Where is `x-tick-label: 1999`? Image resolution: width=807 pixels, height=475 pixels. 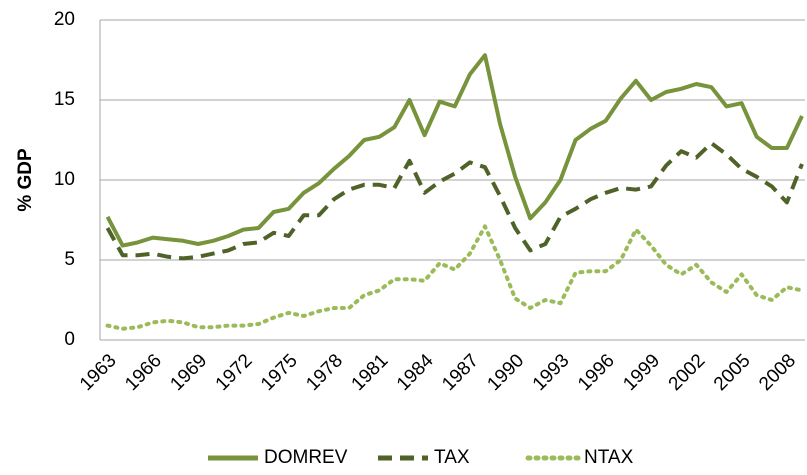
x-tick-label: 1999 is located at coordinates (641, 372).